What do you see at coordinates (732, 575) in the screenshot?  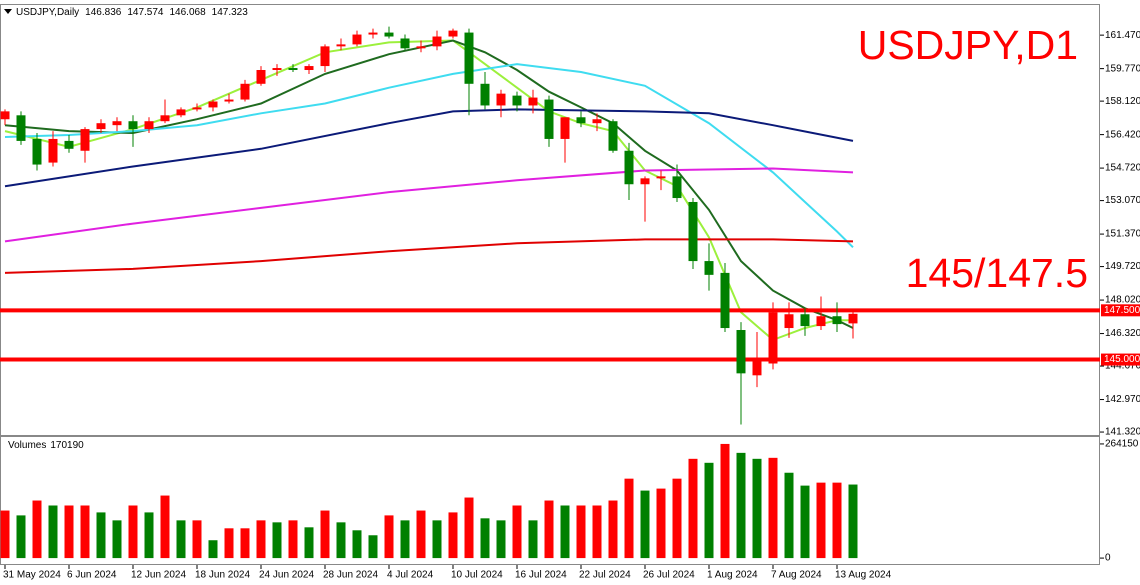 I see `x-tick-label: 1 Aug 2024` at bounding box center [732, 575].